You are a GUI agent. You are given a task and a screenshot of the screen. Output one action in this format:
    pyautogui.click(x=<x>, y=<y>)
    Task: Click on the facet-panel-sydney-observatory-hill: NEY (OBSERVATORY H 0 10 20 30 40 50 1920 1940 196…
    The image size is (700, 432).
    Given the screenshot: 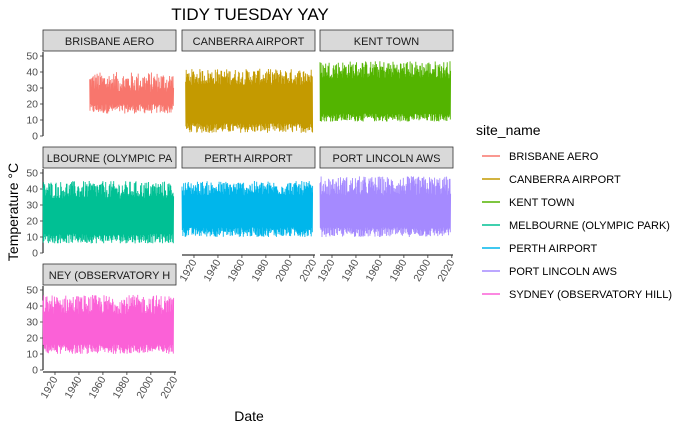 What is the action you would take?
    pyautogui.click(x=103, y=332)
    